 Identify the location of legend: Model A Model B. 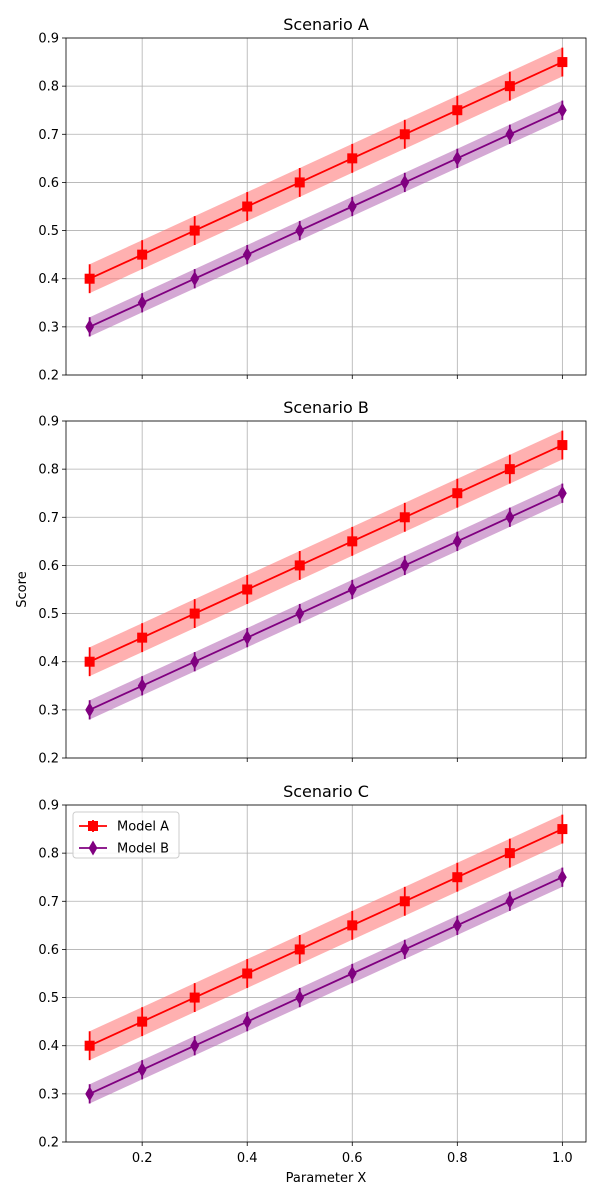
(126, 835).